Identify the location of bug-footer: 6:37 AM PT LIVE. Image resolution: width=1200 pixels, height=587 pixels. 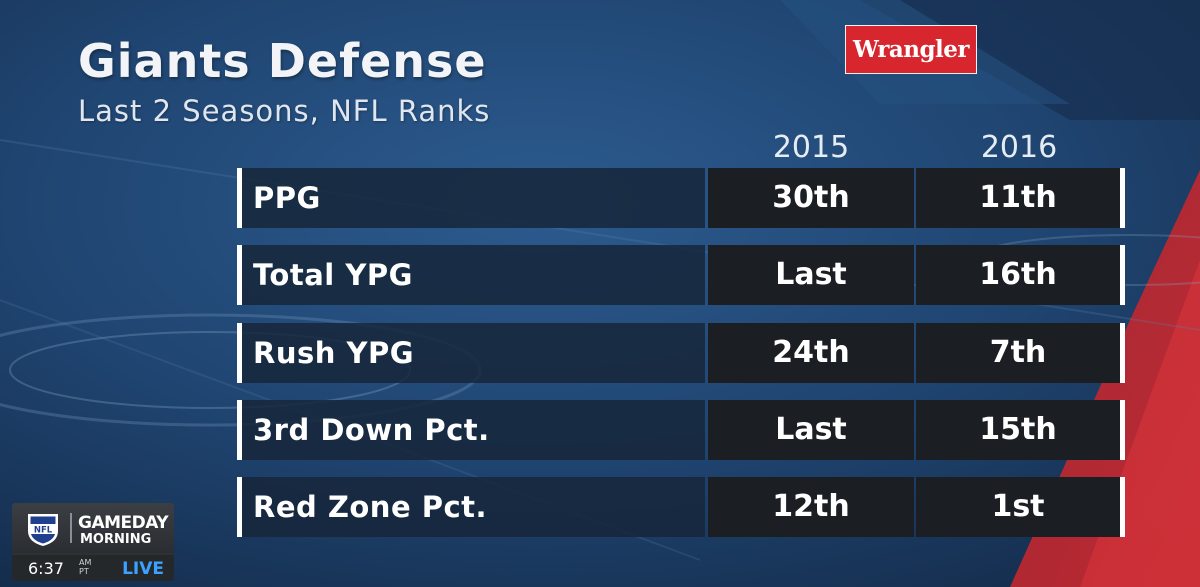
(93, 568).